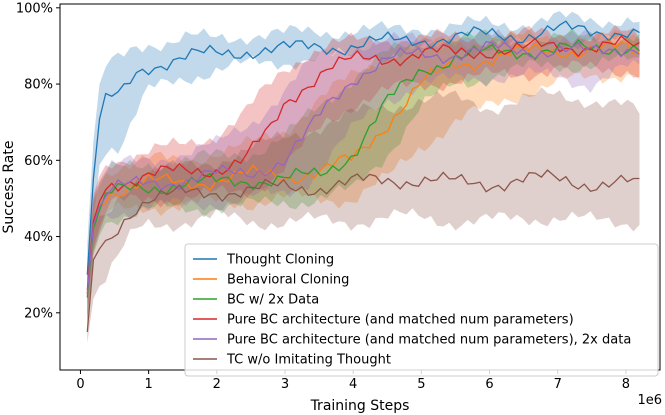 The width and height of the screenshot is (665, 415). Describe the element at coordinates (558, 384) in the screenshot. I see `x-tick-label: 7` at that location.